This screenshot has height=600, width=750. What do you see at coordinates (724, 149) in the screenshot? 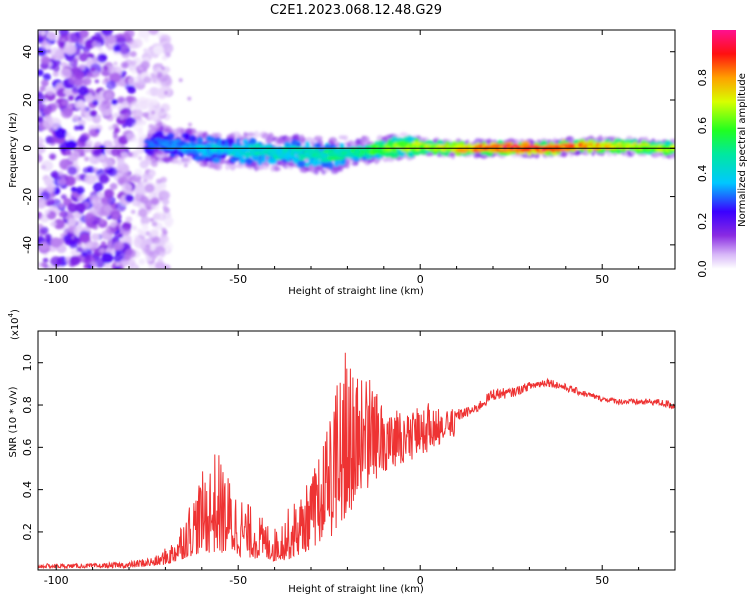
I see `colorbar-gradient` at bounding box center [724, 149].